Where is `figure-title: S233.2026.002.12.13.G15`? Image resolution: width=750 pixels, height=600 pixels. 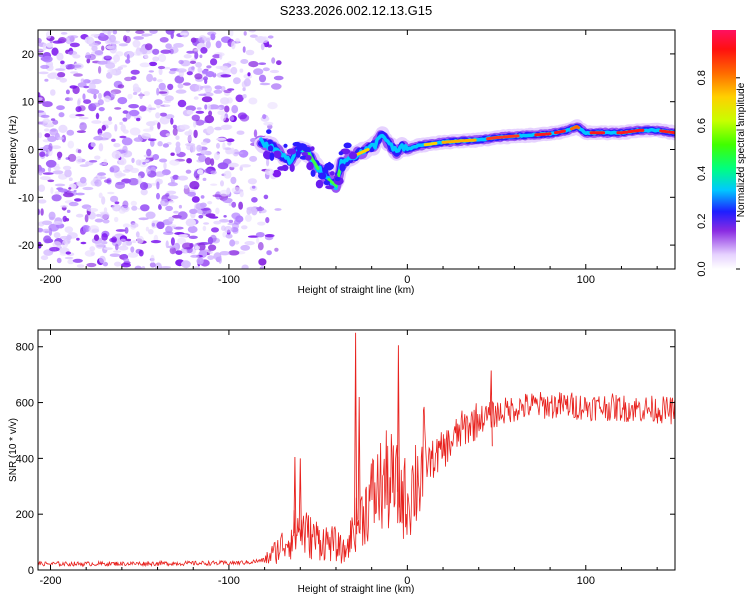 figure-title: S233.2026.002.12.13.G15 is located at coordinates (356, 10).